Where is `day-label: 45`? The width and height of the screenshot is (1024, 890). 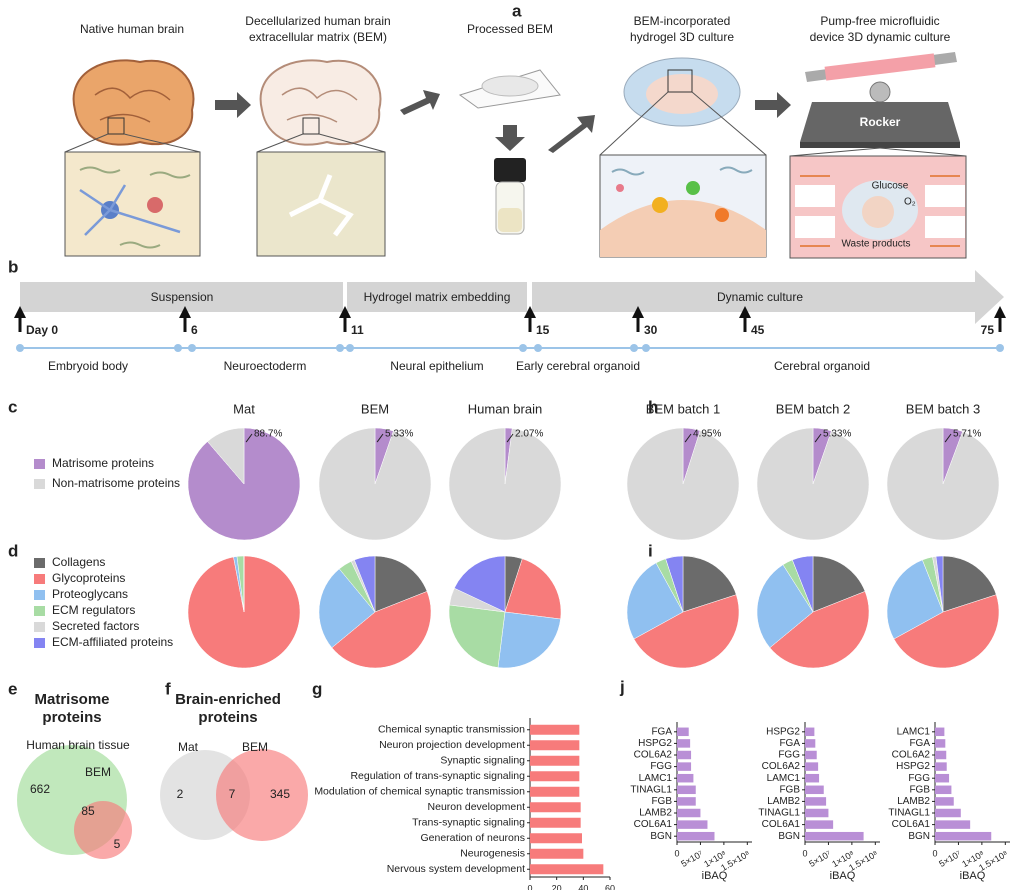 day-label: 45 is located at coordinates (758, 330).